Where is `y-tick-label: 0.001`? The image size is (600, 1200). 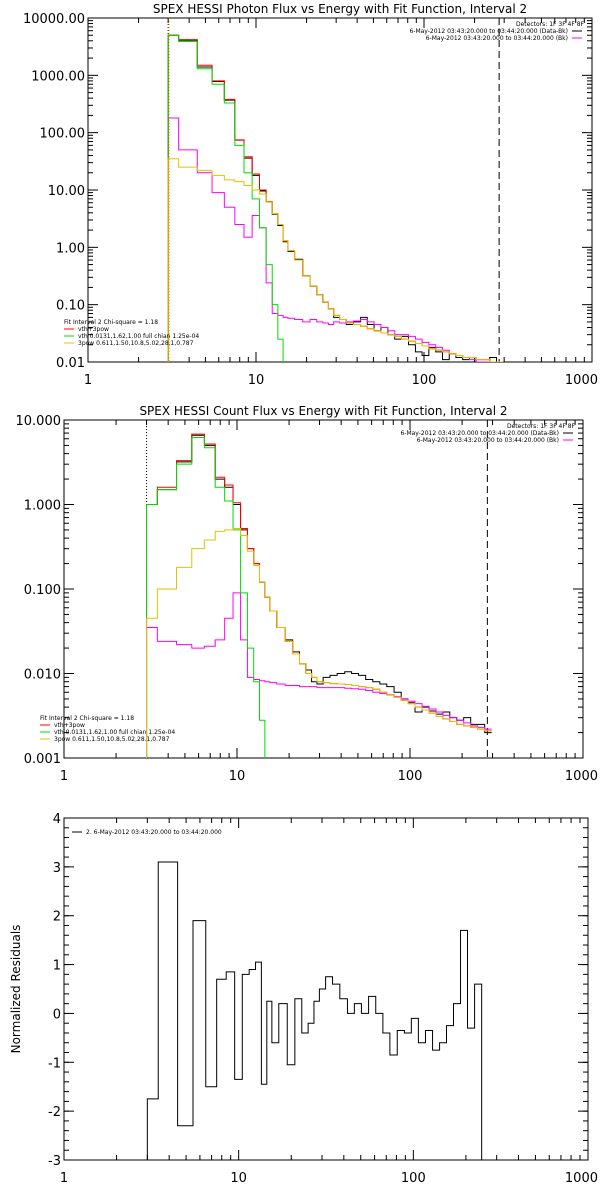 y-tick-label: 0.001 is located at coordinates (42, 759).